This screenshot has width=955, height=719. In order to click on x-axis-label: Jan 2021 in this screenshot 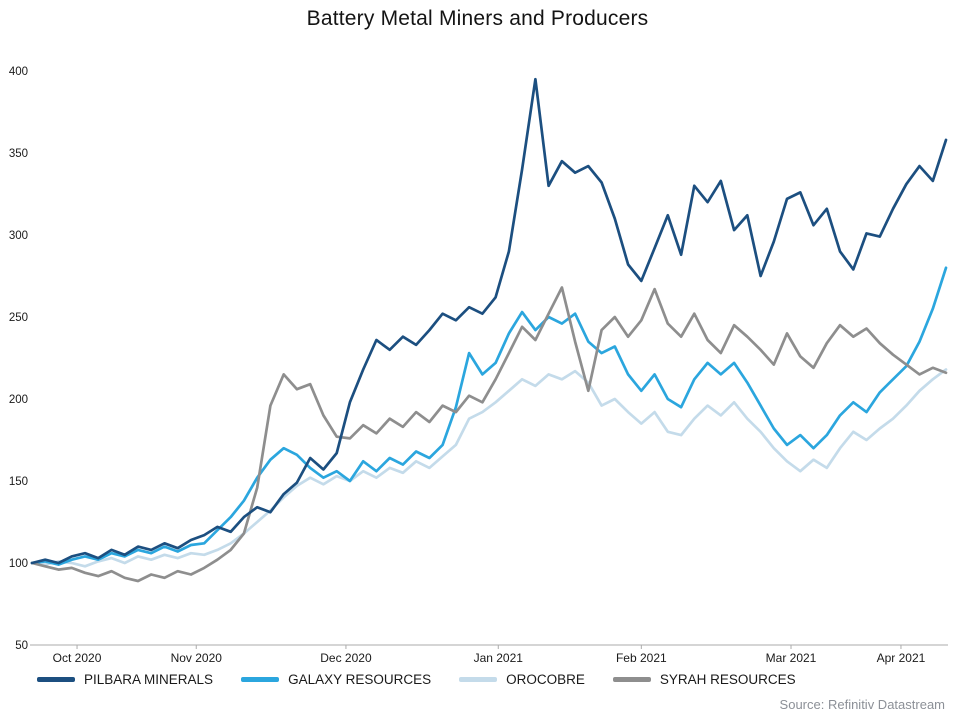, I will do `click(499, 658)`.